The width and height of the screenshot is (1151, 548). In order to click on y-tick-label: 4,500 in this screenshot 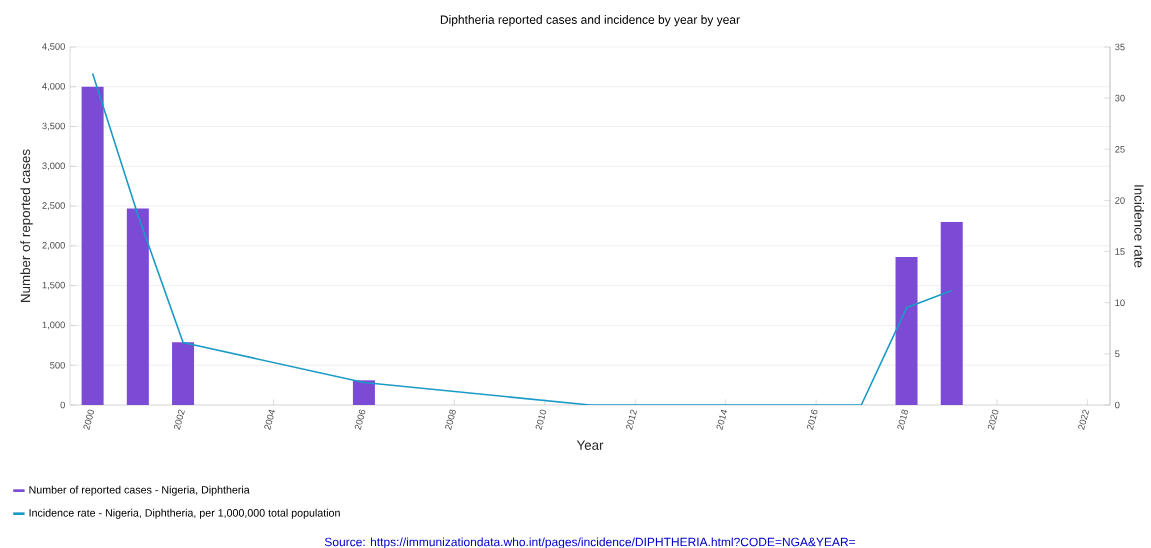, I will do `click(53, 47)`.